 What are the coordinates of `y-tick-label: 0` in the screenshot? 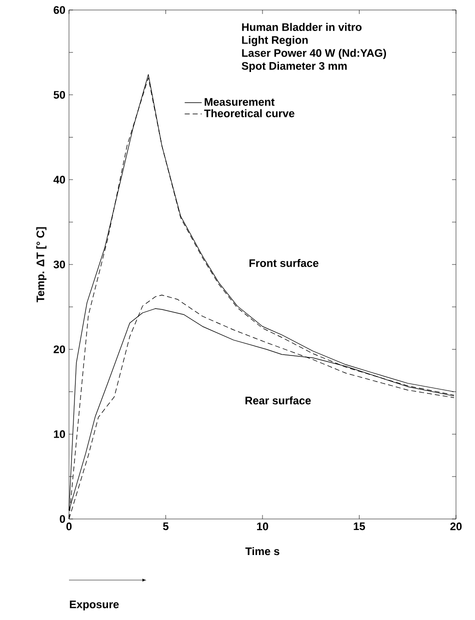 It's located at (63, 519).